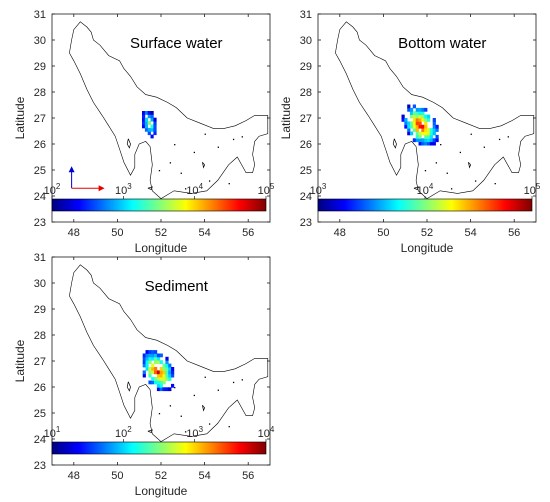 This screenshot has width=550, height=502. Describe the element at coordinates (176, 43) in the screenshot. I see `panel-title: Surface water` at that location.